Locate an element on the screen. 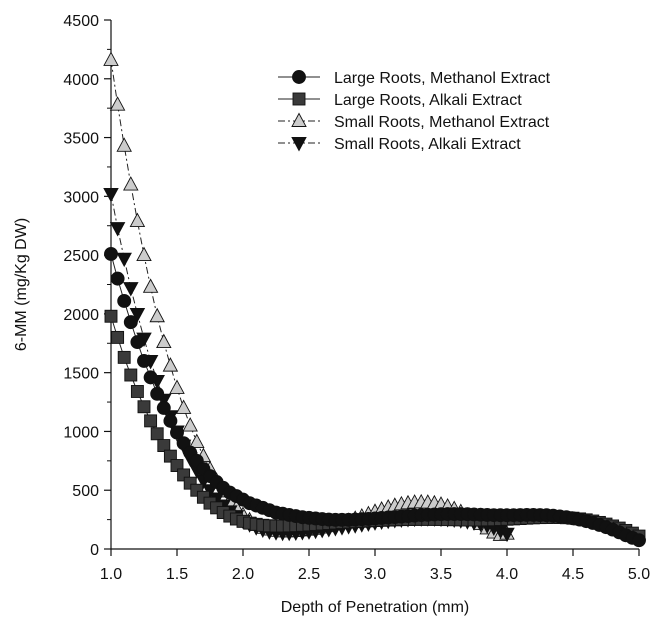  legend-item: Large Roots, Methanol Extract is located at coordinates (414, 78).